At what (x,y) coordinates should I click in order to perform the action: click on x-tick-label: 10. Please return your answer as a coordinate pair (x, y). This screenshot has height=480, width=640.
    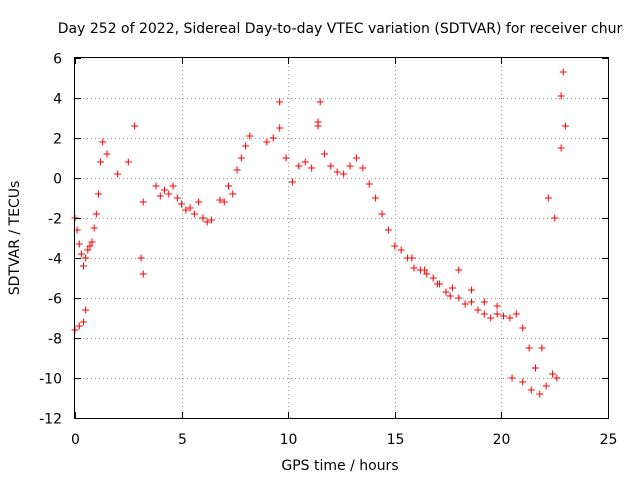
    Looking at the image, I should click on (289, 440).